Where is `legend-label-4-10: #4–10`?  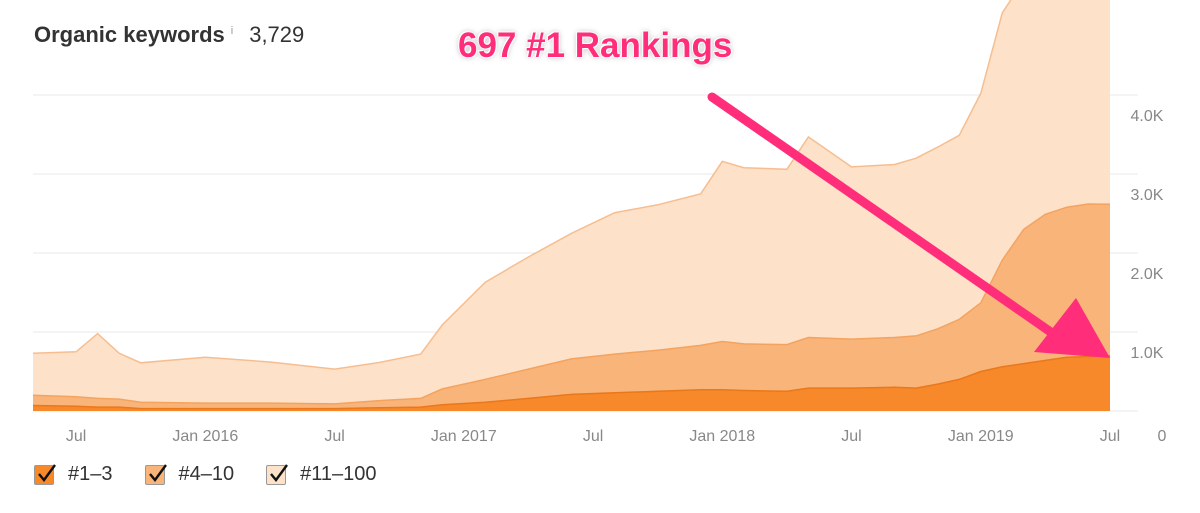
legend-label-4-10: #4–10 is located at coordinates (206, 474).